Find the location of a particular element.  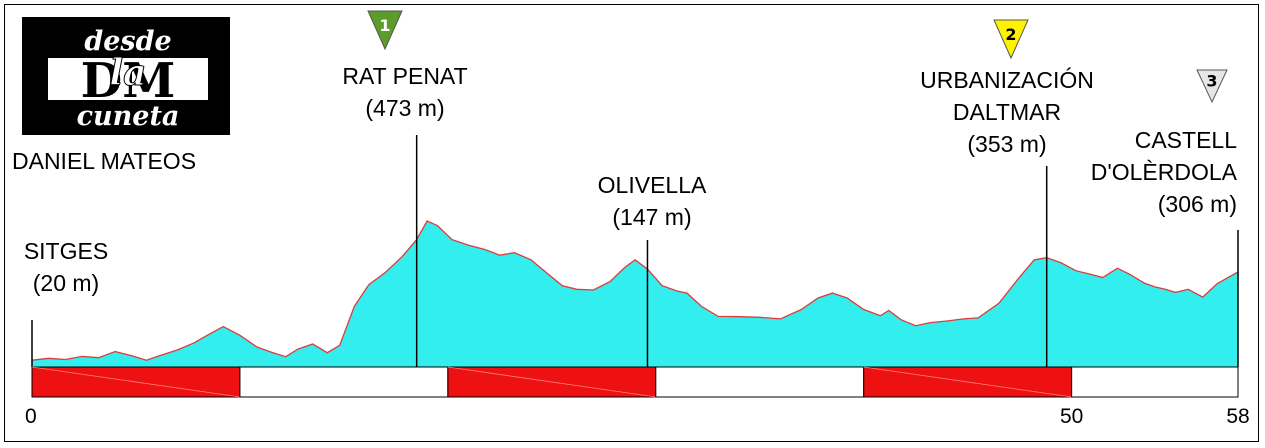

marker-label: CASTELL is located at coordinates (1186, 140).